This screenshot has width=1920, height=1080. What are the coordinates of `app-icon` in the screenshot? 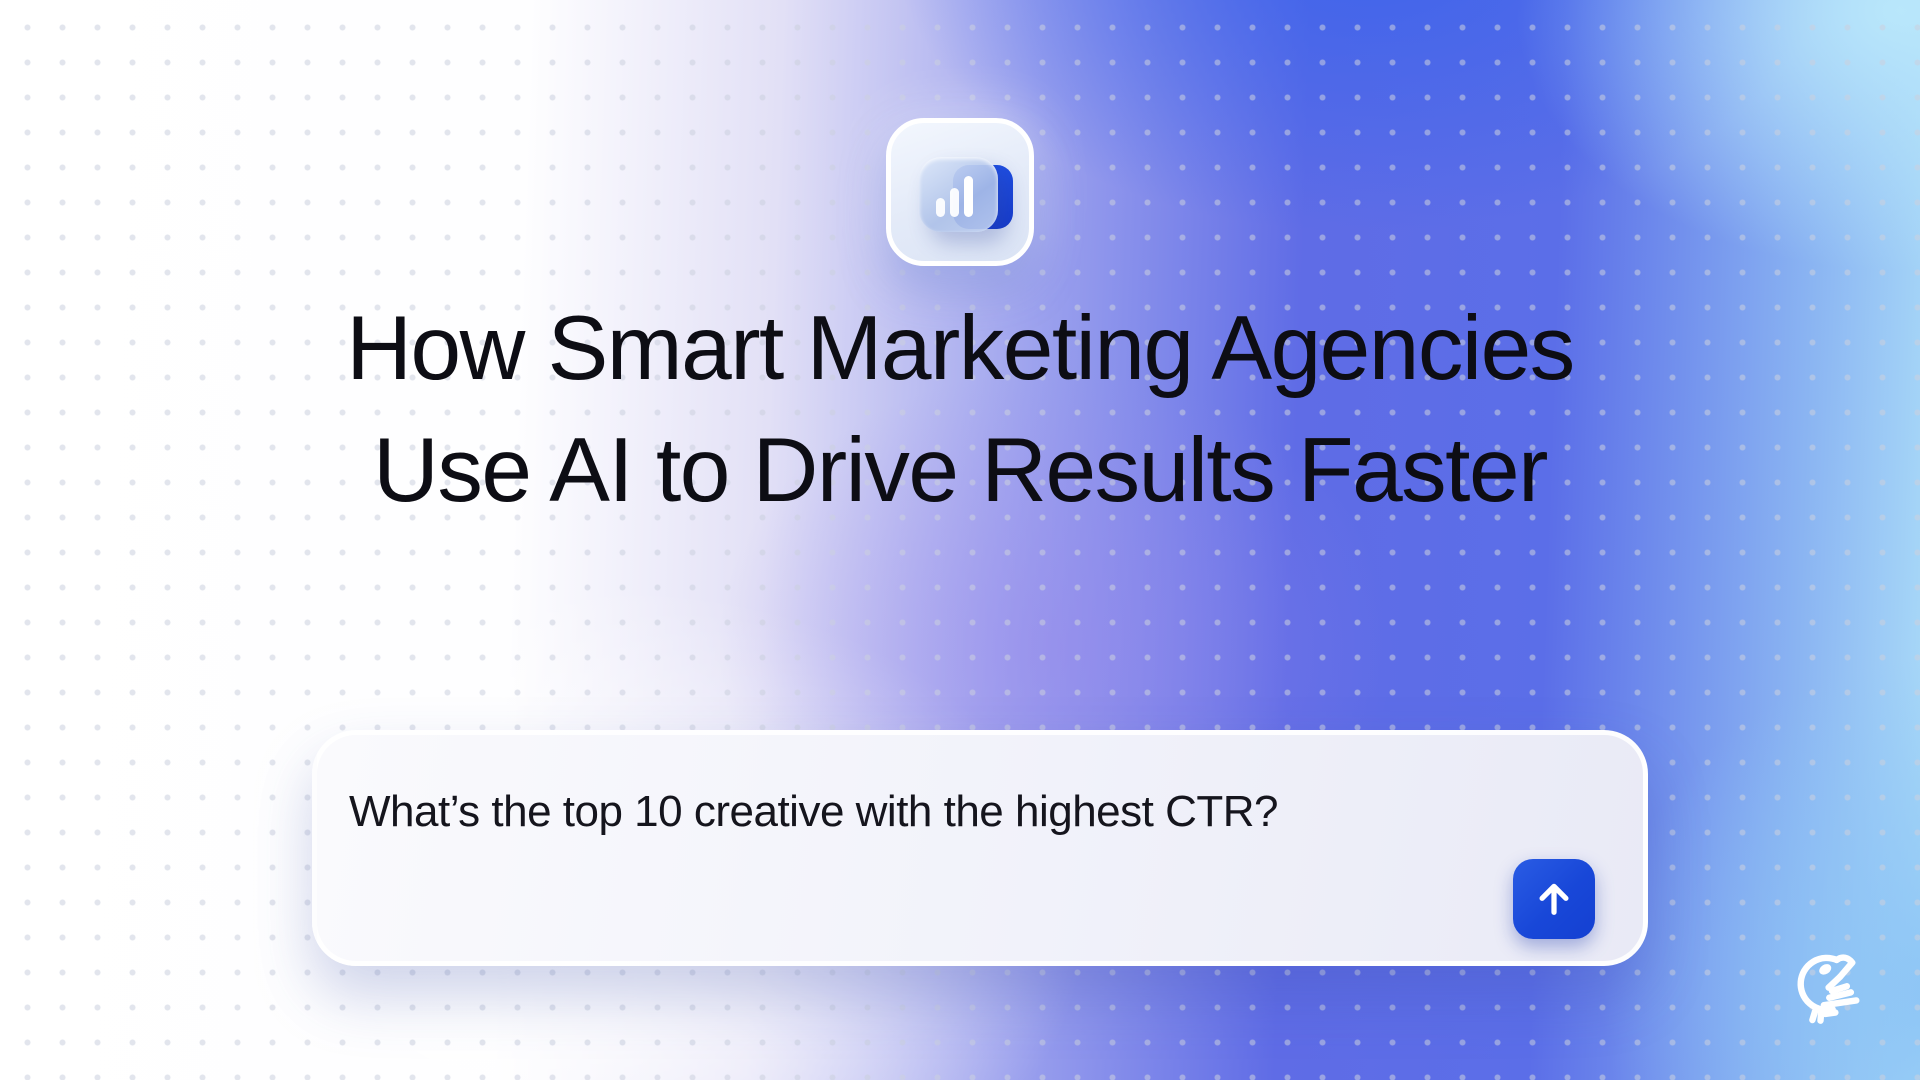 It's located at (960, 192).